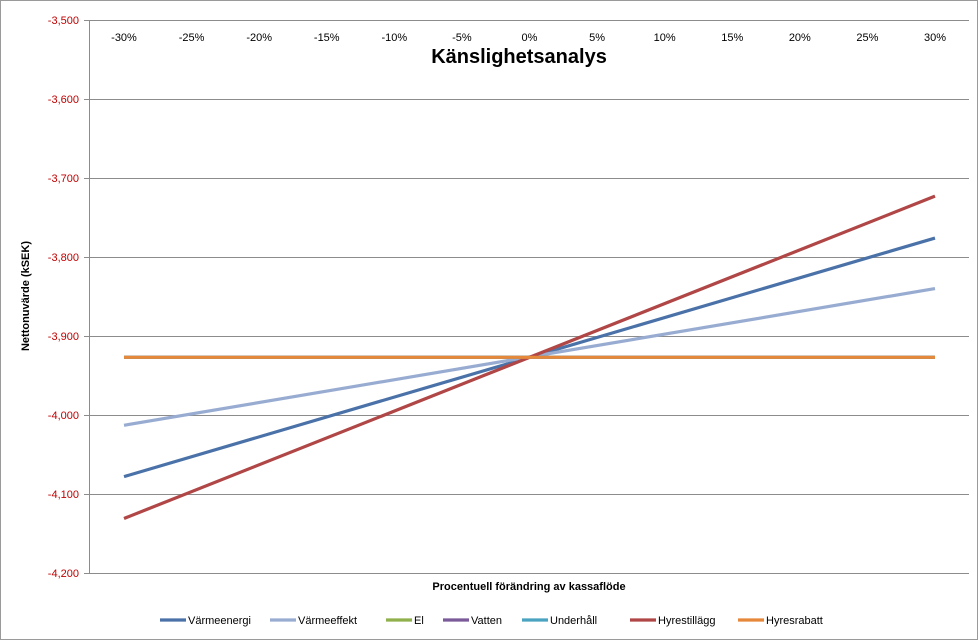  What do you see at coordinates (63, 337) in the screenshot?
I see `y-tick-label: -3,900` at bounding box center [63, 337].